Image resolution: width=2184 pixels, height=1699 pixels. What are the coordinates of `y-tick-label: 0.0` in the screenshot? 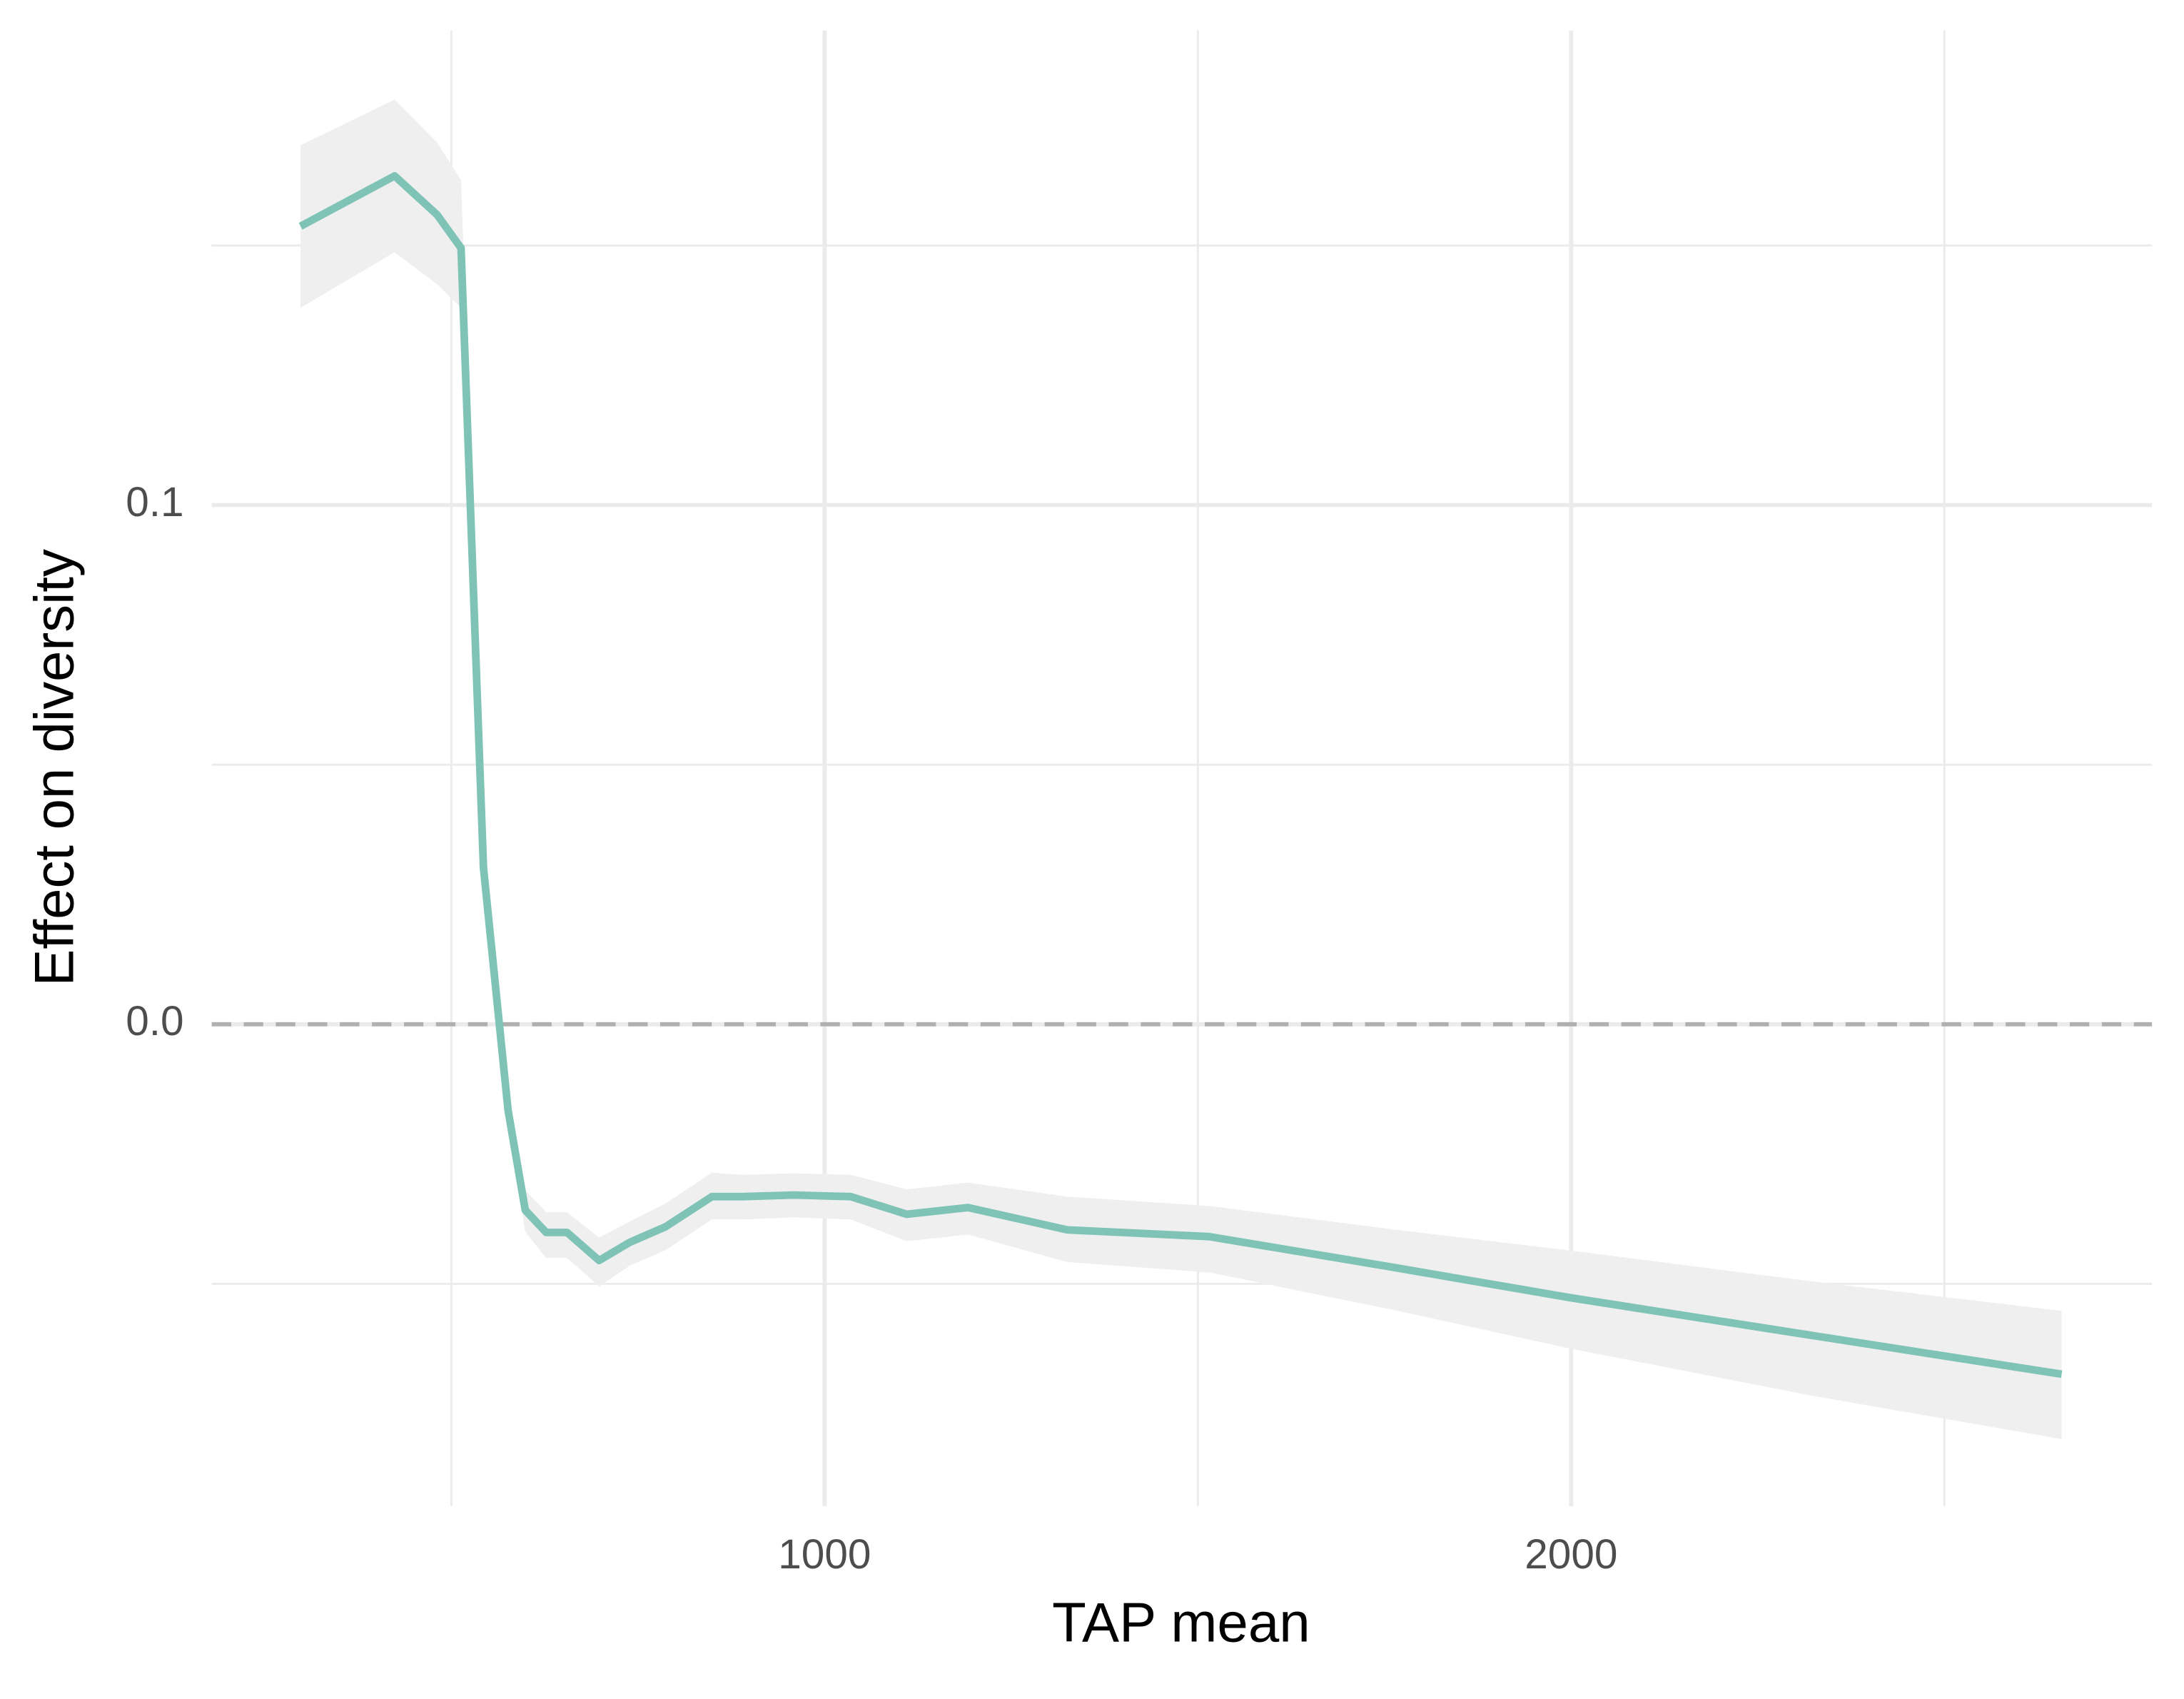 It's located at (154, 1021).